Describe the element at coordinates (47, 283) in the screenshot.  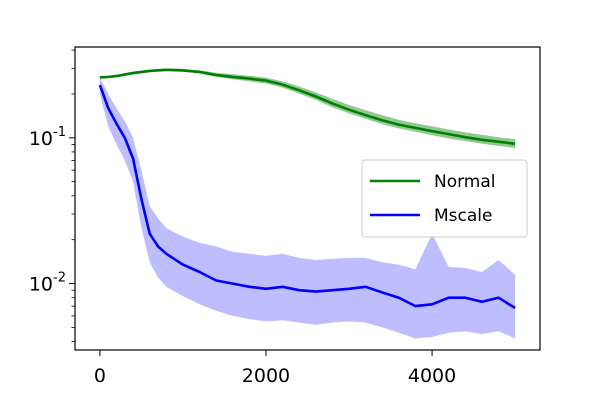
I see `y-tick-label: 10⁻²` at that location.